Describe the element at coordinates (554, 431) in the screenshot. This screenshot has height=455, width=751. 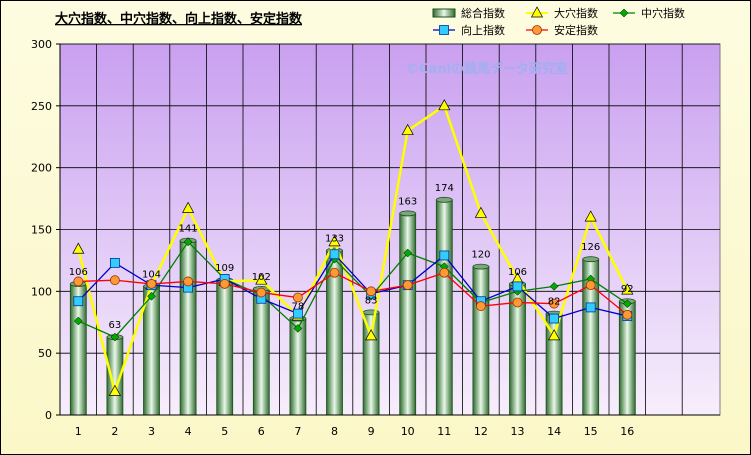
I see `x-tick-label: 14` at that location.